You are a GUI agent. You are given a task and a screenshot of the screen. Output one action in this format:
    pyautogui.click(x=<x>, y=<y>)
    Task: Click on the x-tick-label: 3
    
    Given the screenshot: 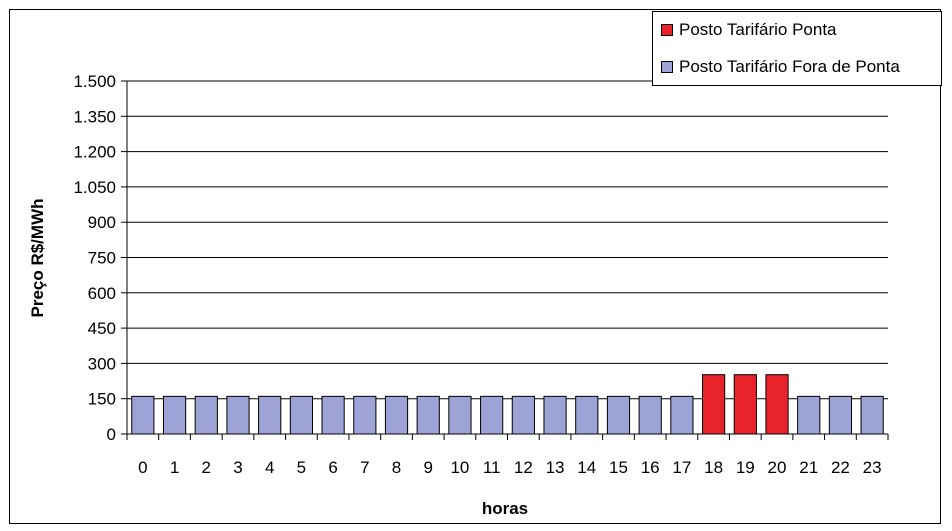 What is the action you would take?
    pyautogui.click(x=237, y=467)
    